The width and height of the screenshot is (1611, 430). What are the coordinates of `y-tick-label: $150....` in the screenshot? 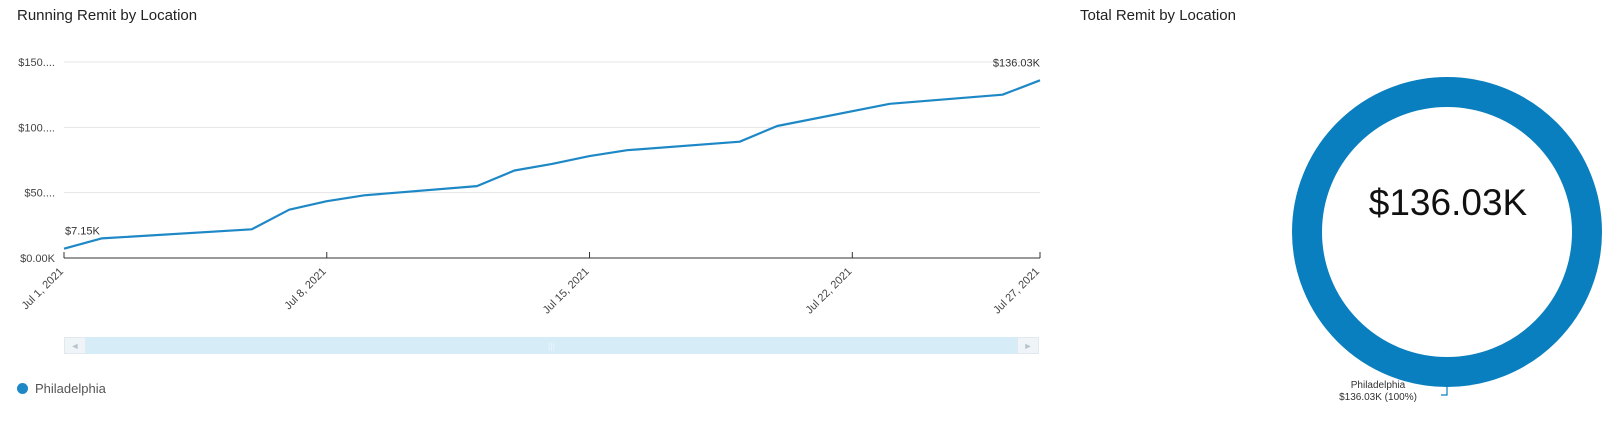 It's located at (36, 63).